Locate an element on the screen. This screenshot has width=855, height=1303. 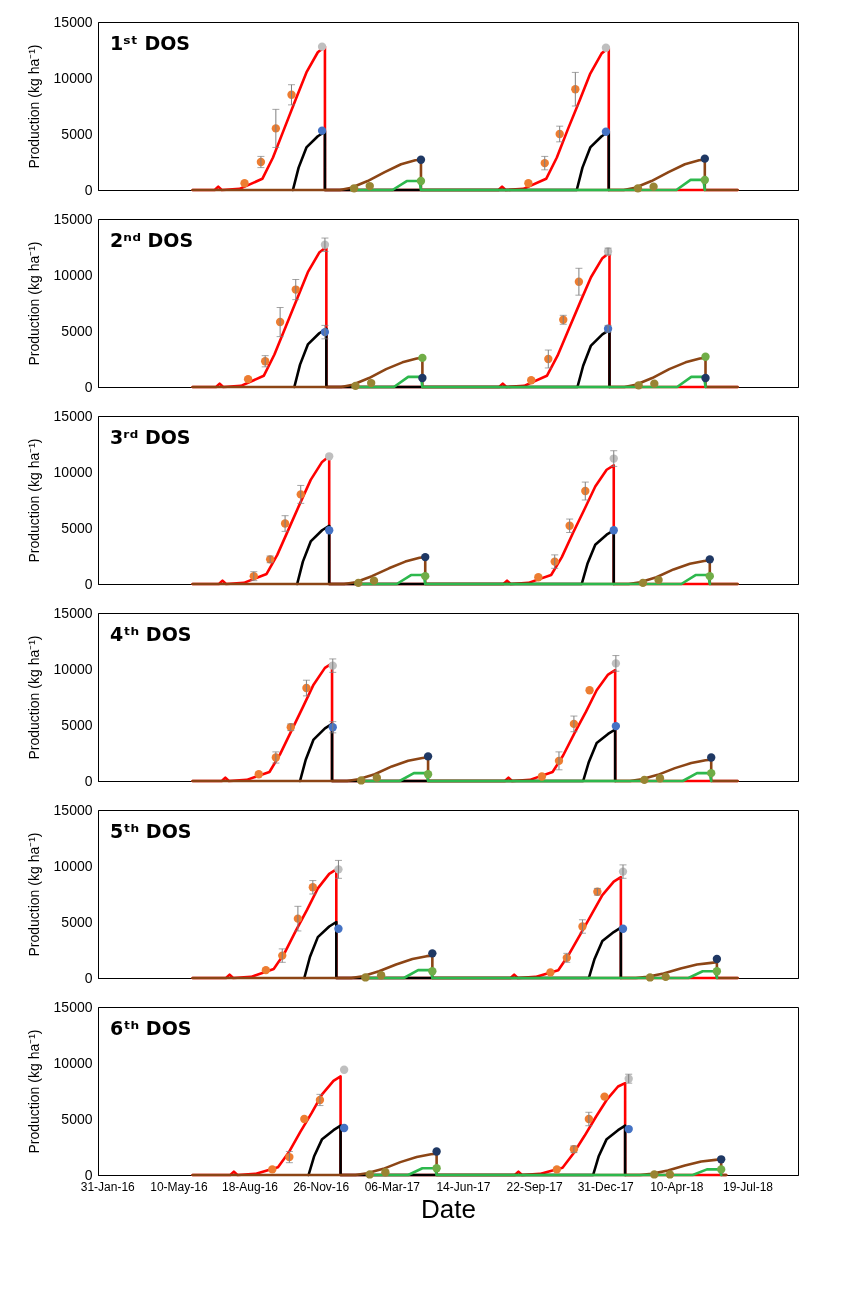
x-tick-label: 14-Jun-17 is located at coordinates (463, 1186).